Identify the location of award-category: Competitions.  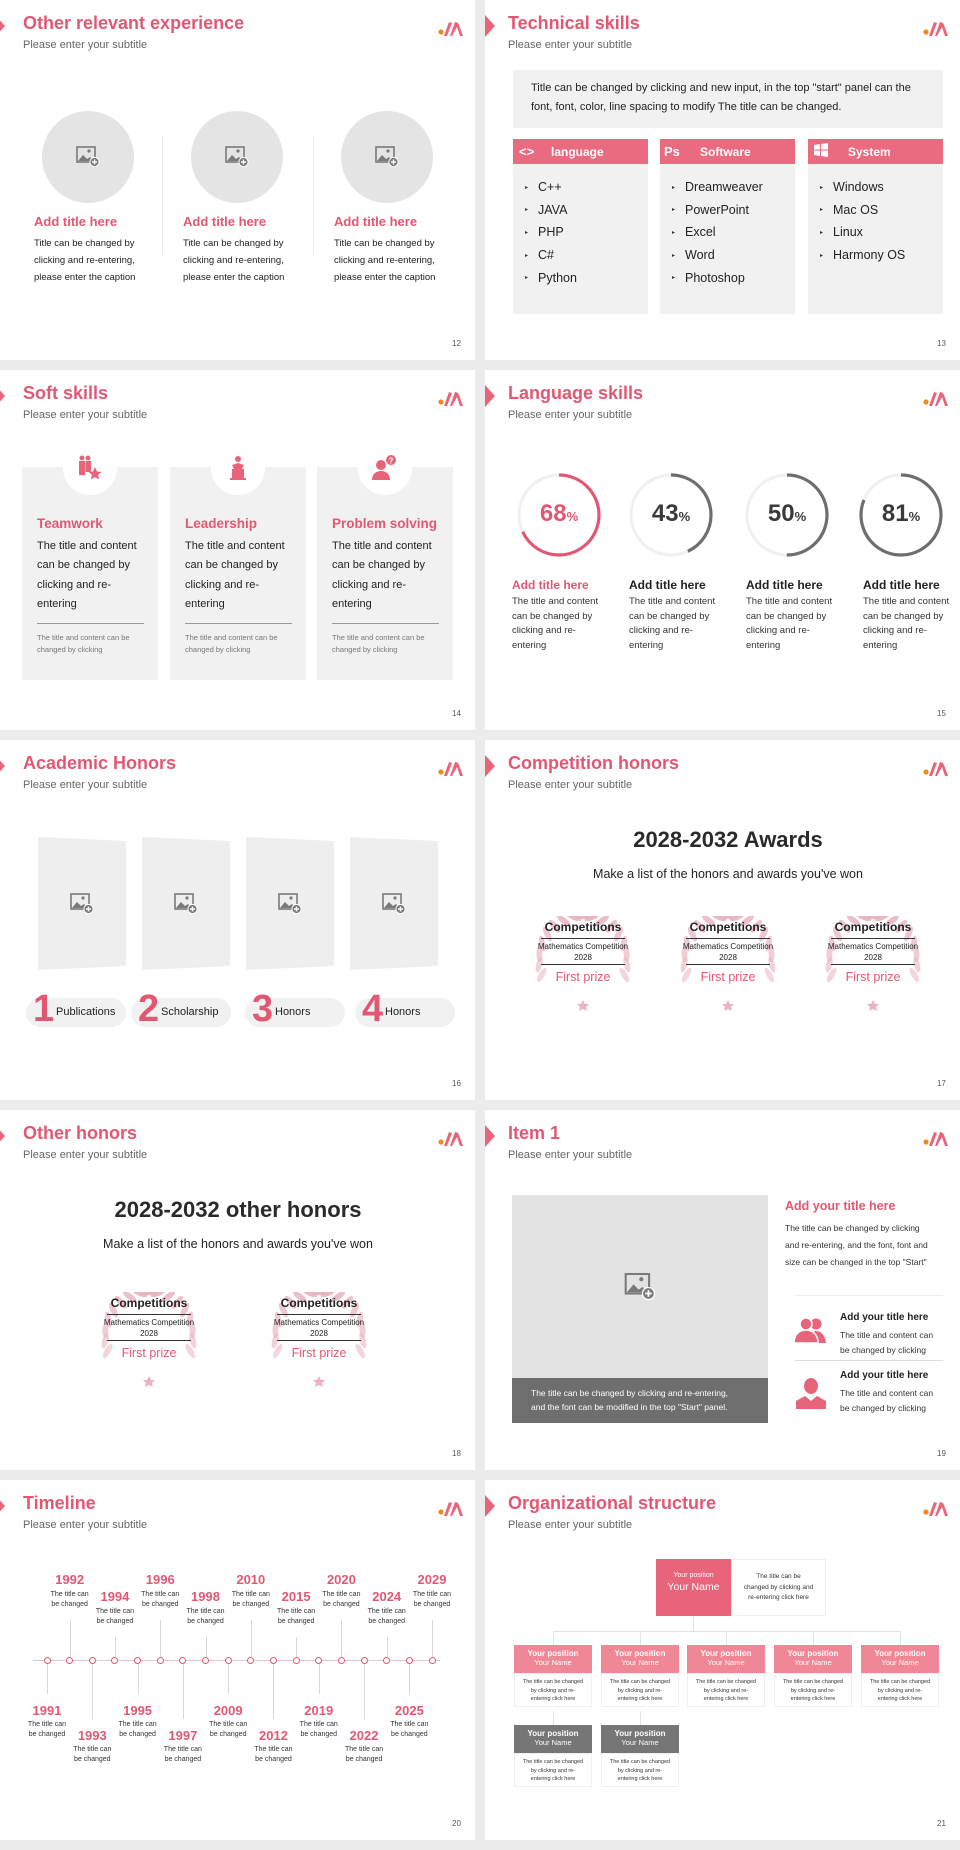
(583, 927).